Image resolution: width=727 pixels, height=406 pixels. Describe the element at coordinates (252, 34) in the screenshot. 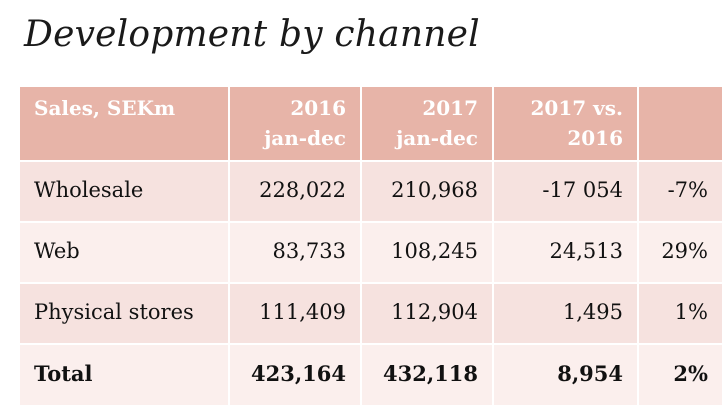

I see `chart-title: Development by channel` at that location.